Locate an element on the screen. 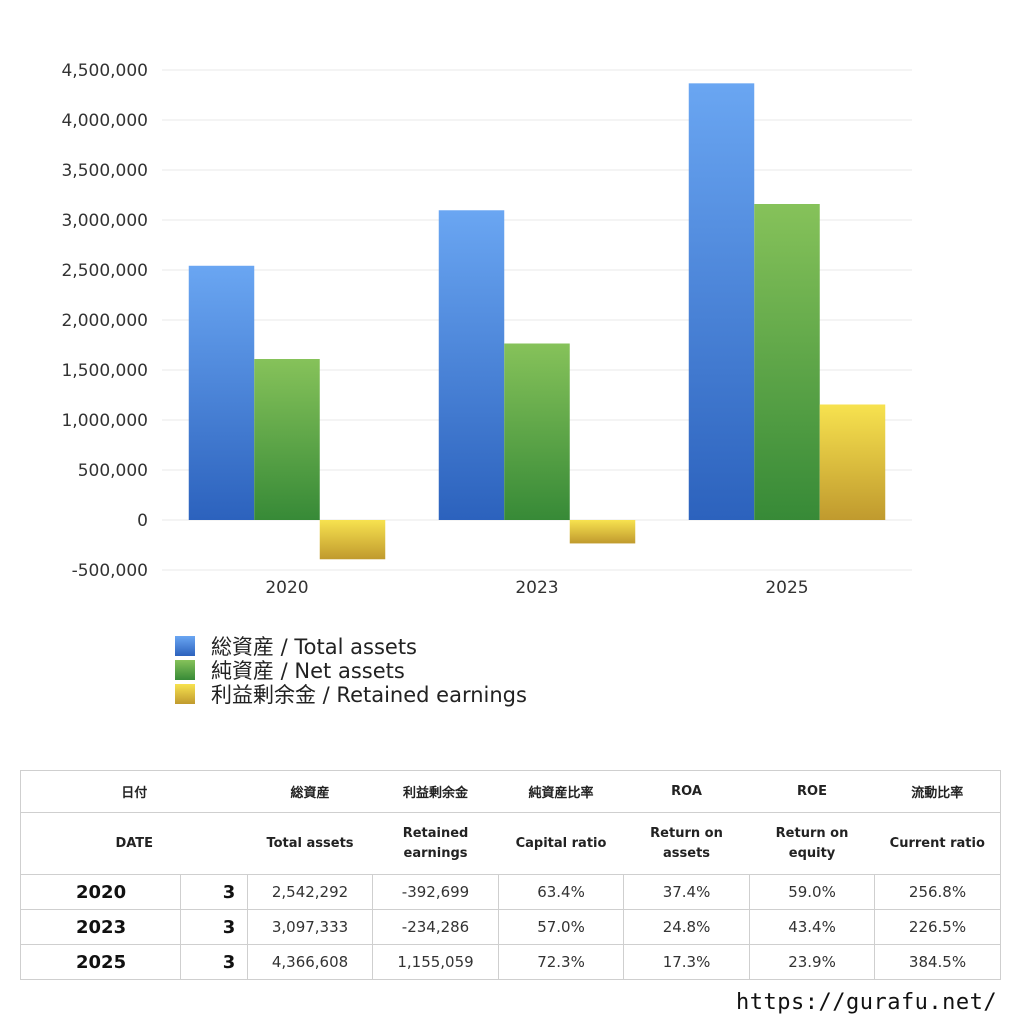 The image size is (1024, 1024). x-tick-label: 2020 is located at coordinates (286, 588).